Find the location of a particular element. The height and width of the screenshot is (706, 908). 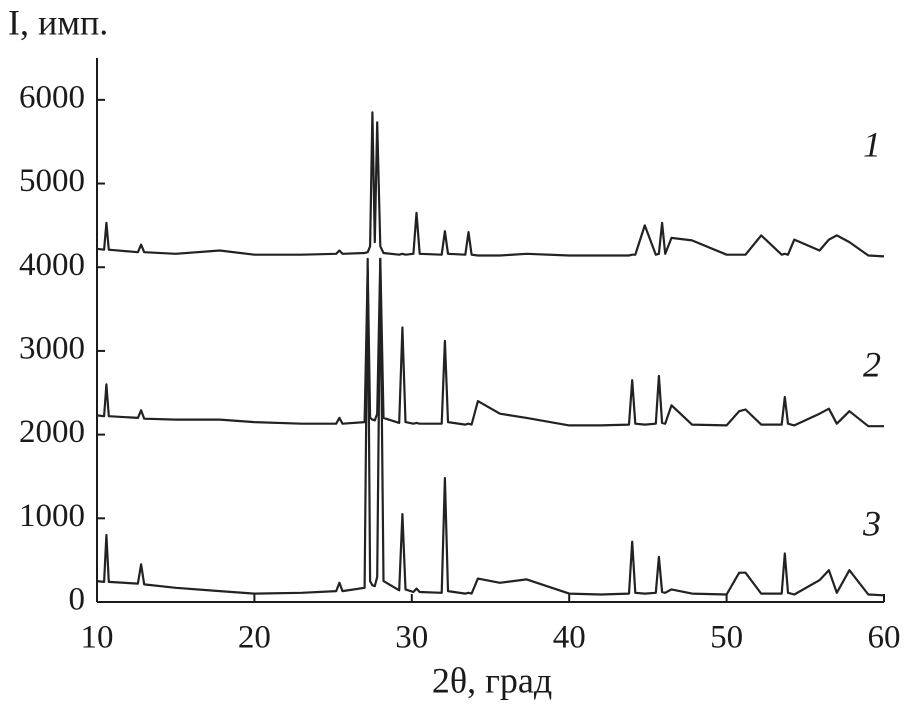

x-tick-label: 20 is located at coordinates (254, 638).